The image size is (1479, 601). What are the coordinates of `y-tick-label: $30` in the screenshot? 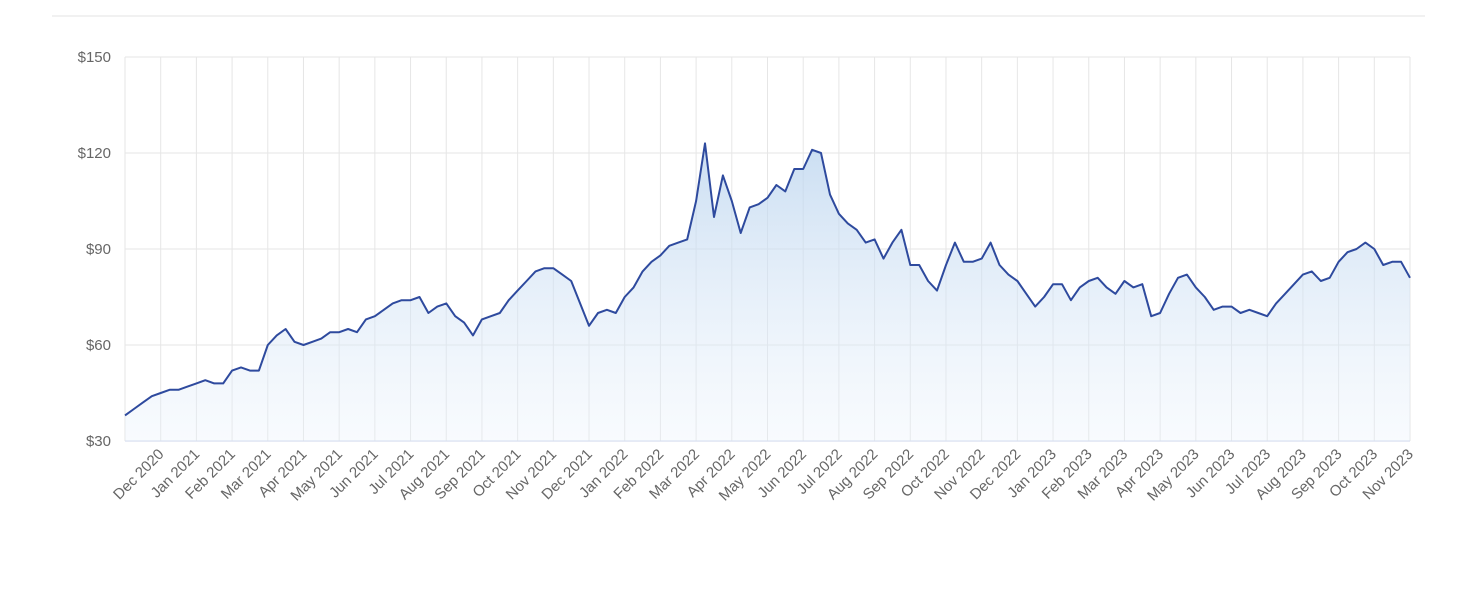 It's located at (98, 441).